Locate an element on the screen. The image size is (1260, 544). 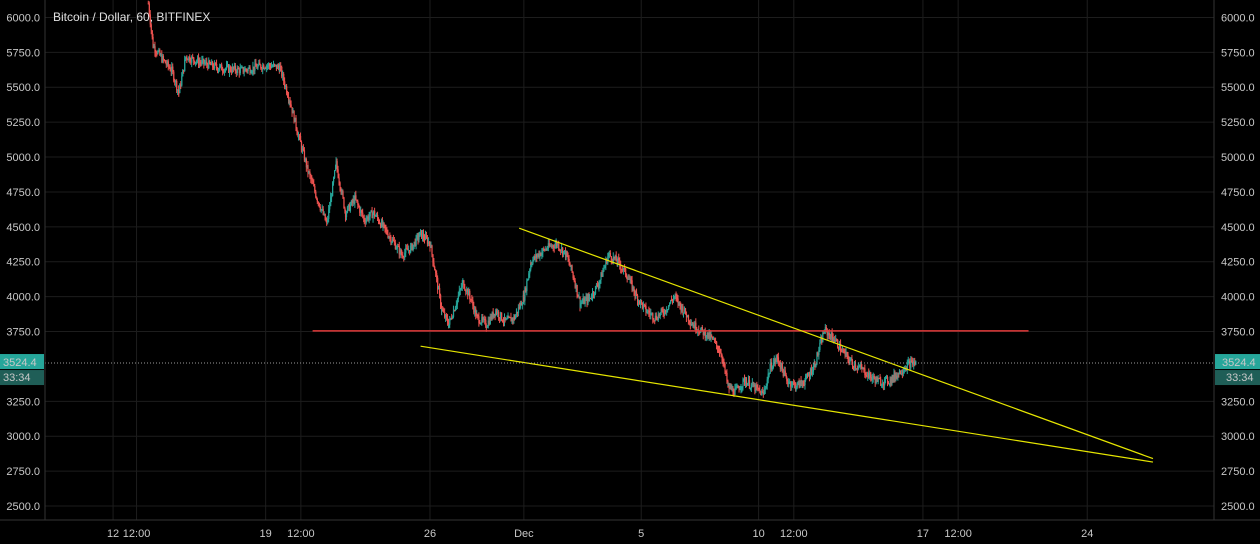
lower-trendline is located at coordinates (787, 404).